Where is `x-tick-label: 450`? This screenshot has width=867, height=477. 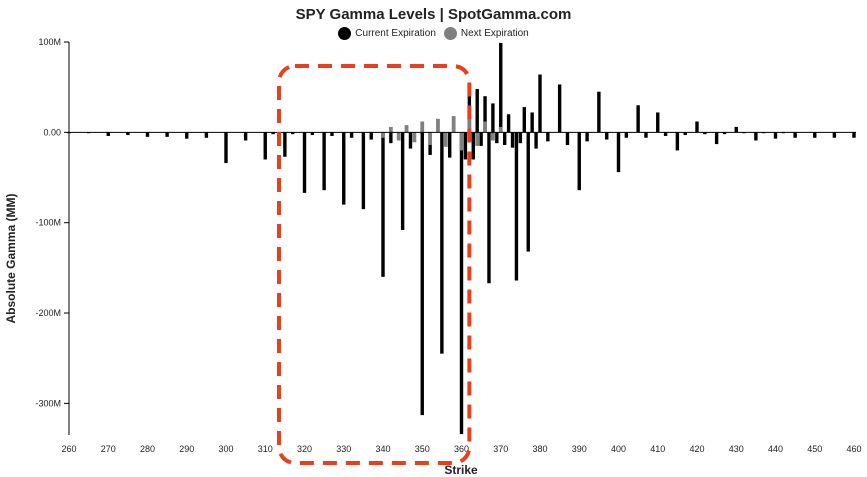 x-tick-label: 450 is located at coordinates (814, 449).